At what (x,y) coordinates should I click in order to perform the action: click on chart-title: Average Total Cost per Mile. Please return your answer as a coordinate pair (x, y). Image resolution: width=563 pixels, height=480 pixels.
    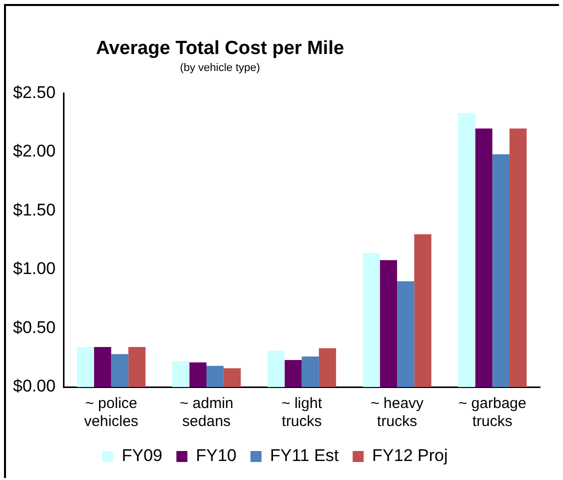
    Looking at the image, I should click on (220, 49).